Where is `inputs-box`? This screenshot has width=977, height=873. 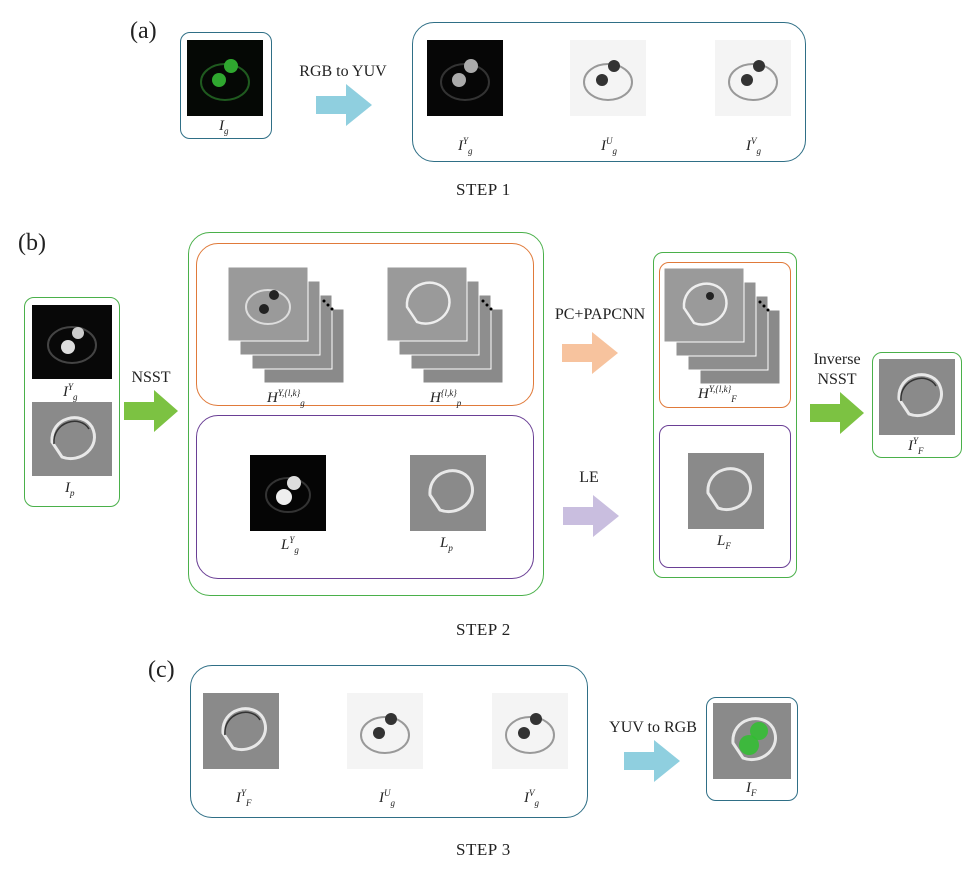
inputs-box is located at coordinates (72, 402).